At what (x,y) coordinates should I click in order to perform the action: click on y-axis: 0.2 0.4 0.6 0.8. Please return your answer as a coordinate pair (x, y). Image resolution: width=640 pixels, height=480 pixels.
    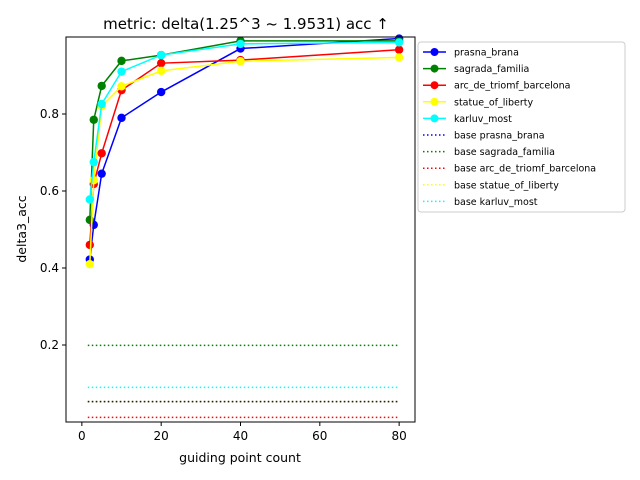
    Looking at the image, I should click on (53, 229).